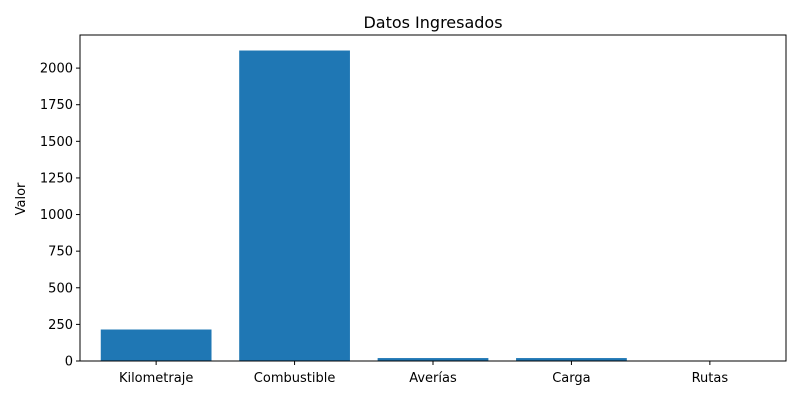 The image size is (800, 400). What do you see at coordinates (56, 69) in the screenshot?
I see `y-tick-label-8: 2000` at bounding box center [56, 69].